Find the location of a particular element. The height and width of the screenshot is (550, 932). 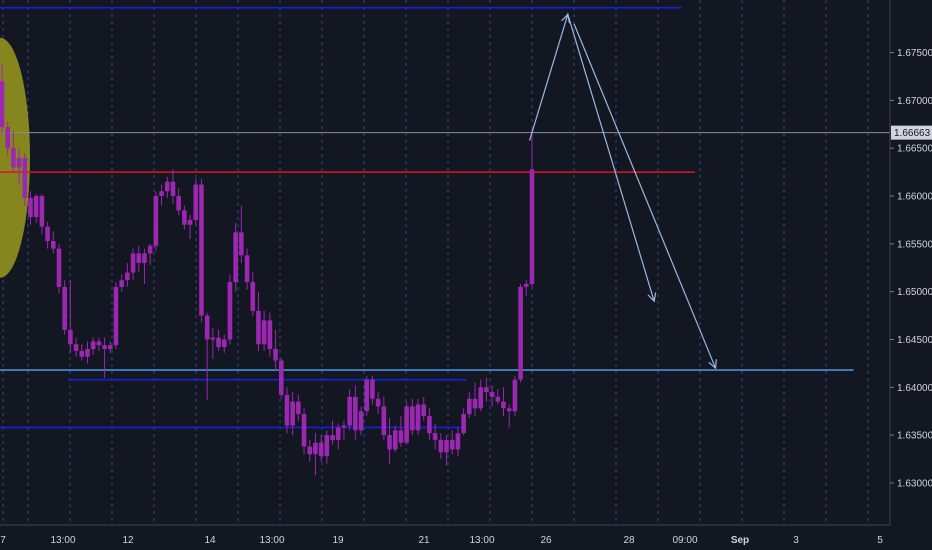

time-tick-label: 21 is located at coordinates (424, 540).